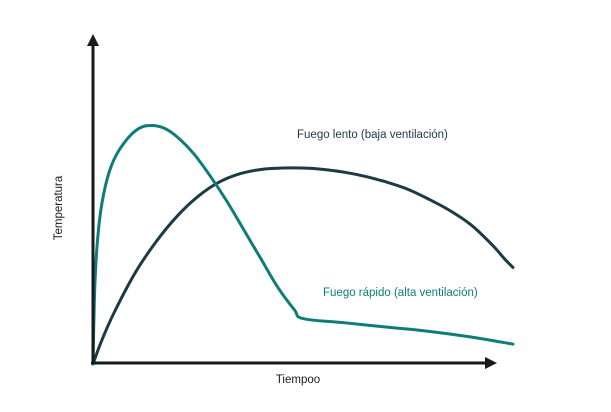  Describe the element at coordinates (59, 207) in the screenshot. I see `y-axis-title: Temperatura` at that location.